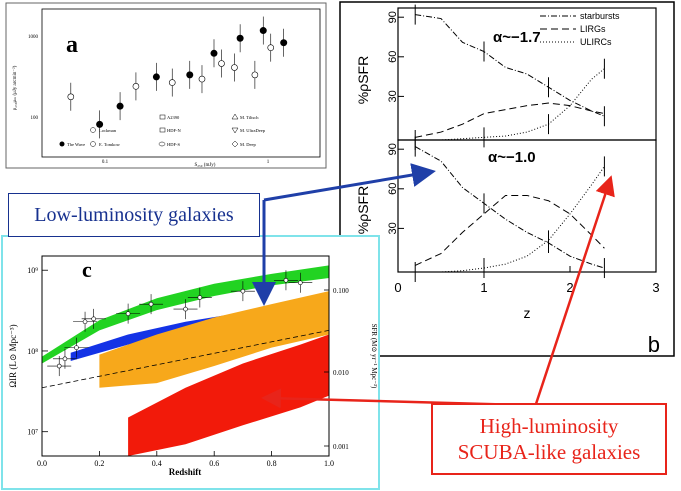 This screenshot has height=491, width=681. What do you see at coordinates (87, 269) in the screenshot?
I see `panel-c-letter: c` at bounding box center [87, 269].